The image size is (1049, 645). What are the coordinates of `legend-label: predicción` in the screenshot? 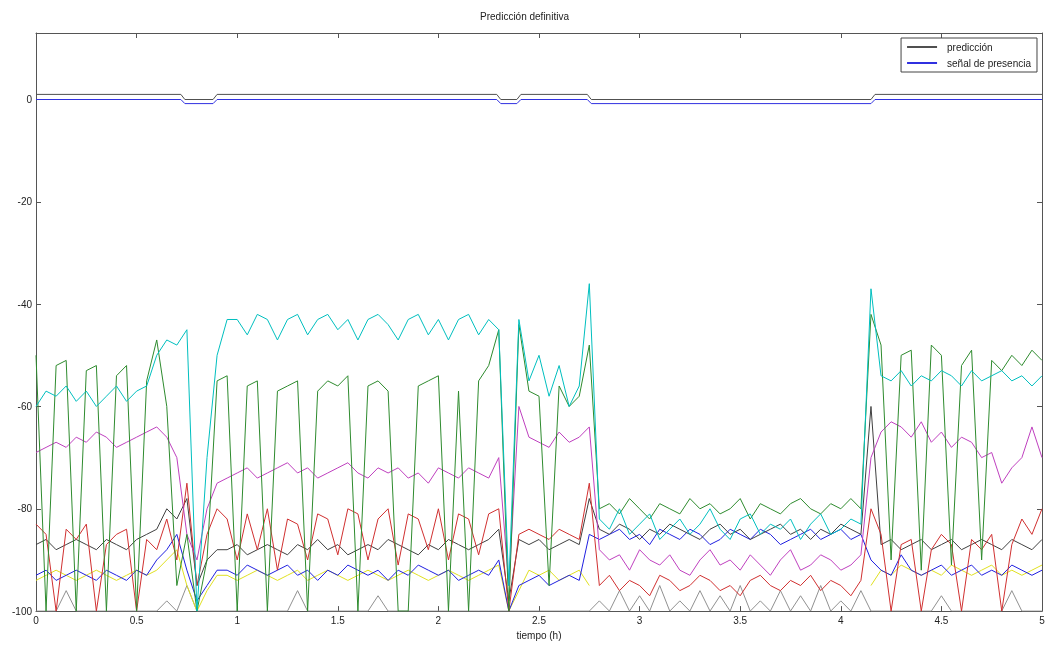 It's located at (970, 47).